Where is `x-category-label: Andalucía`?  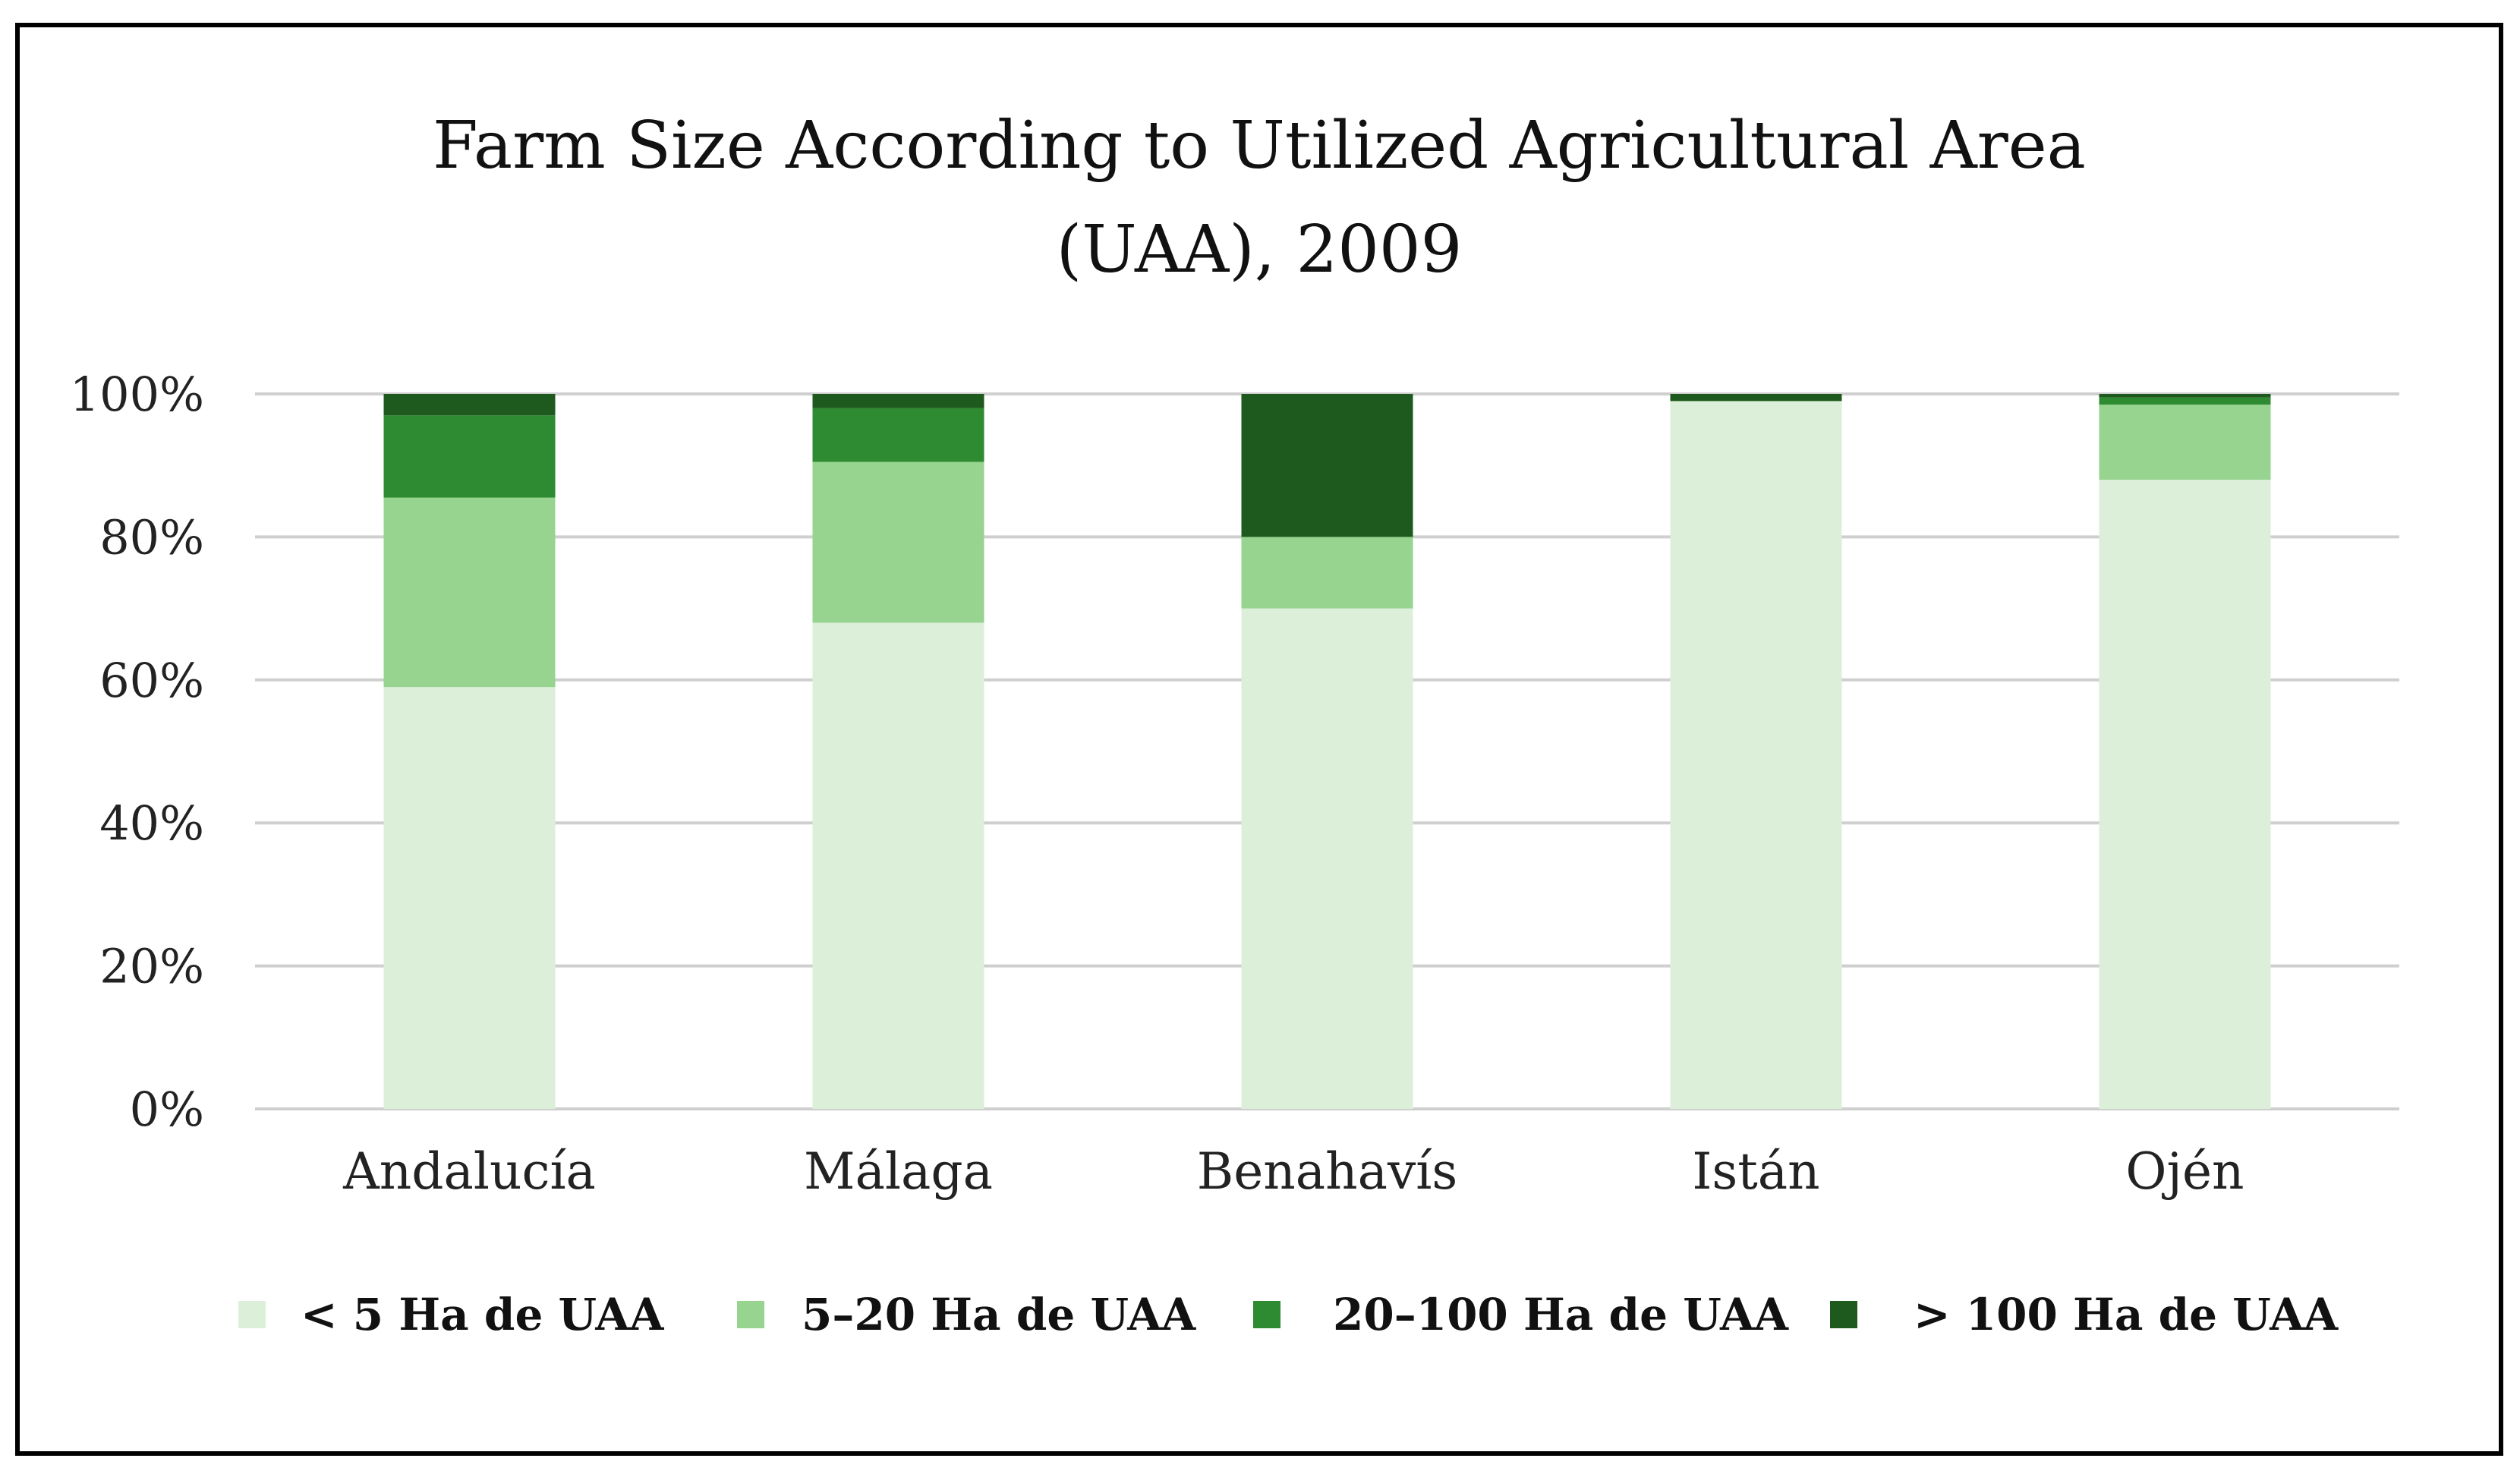 x-category-label: Andalucía is located at coordinates (469, 1171).